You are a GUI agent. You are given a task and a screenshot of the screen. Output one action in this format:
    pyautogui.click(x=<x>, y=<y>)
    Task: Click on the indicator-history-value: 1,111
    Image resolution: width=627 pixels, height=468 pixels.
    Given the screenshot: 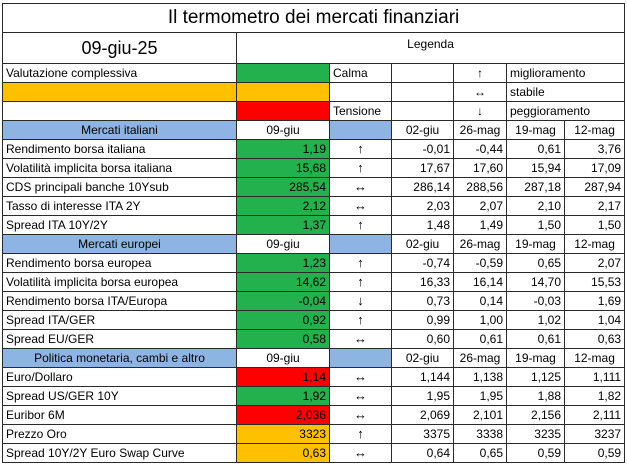 What is the action you would take?
    pyautogui.click(x=594, y=377)
    